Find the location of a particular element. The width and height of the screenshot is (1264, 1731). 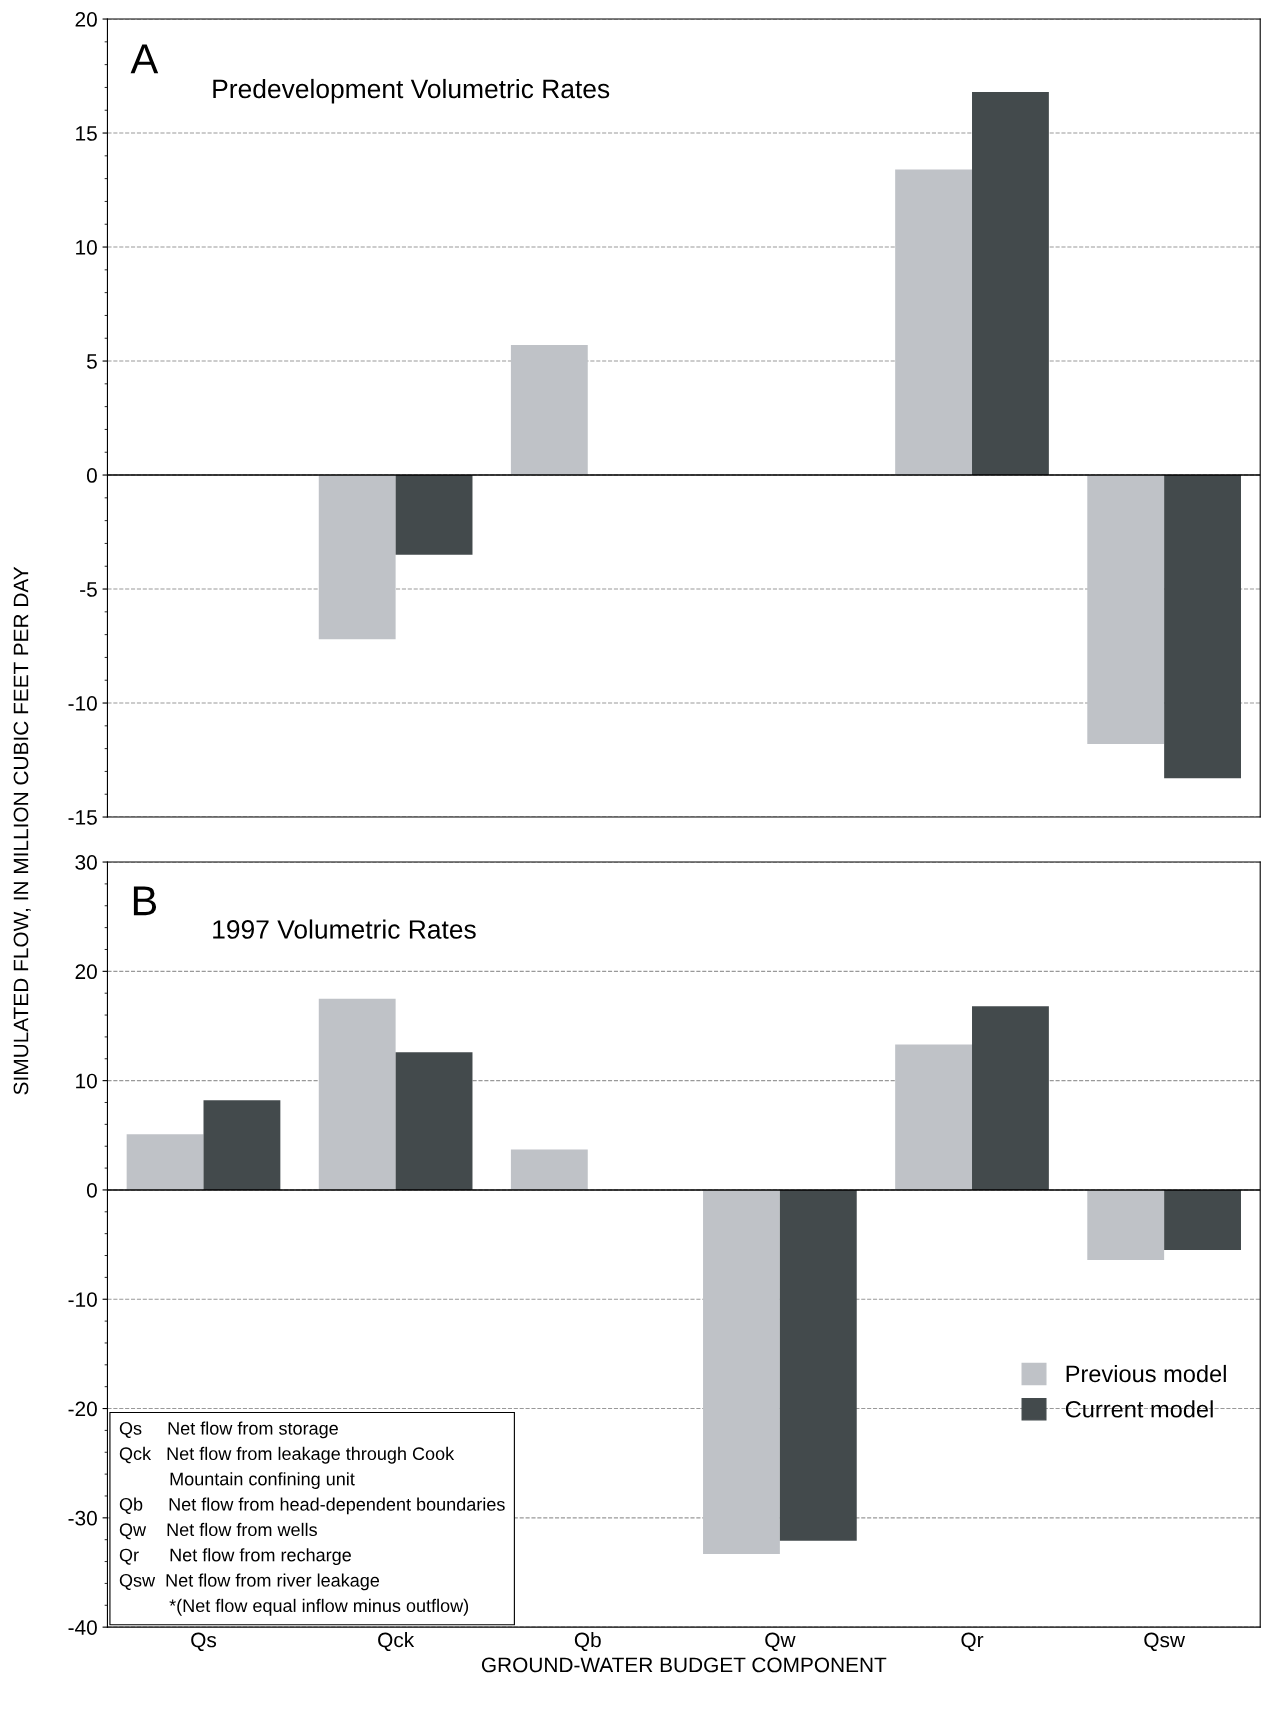

y-tick-label: -30 is located at coordinates (82, 1518).